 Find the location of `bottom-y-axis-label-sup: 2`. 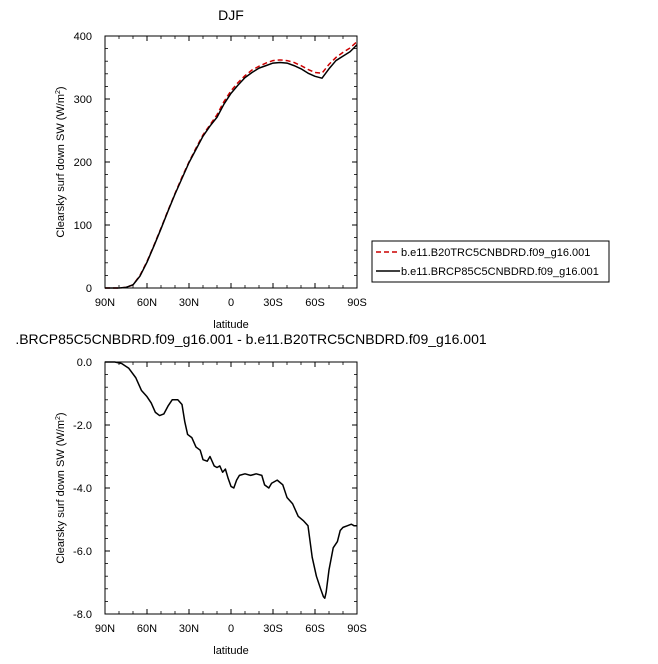

bottom-y-axis-label-sup: 2 is located at coordinates (58, 418).